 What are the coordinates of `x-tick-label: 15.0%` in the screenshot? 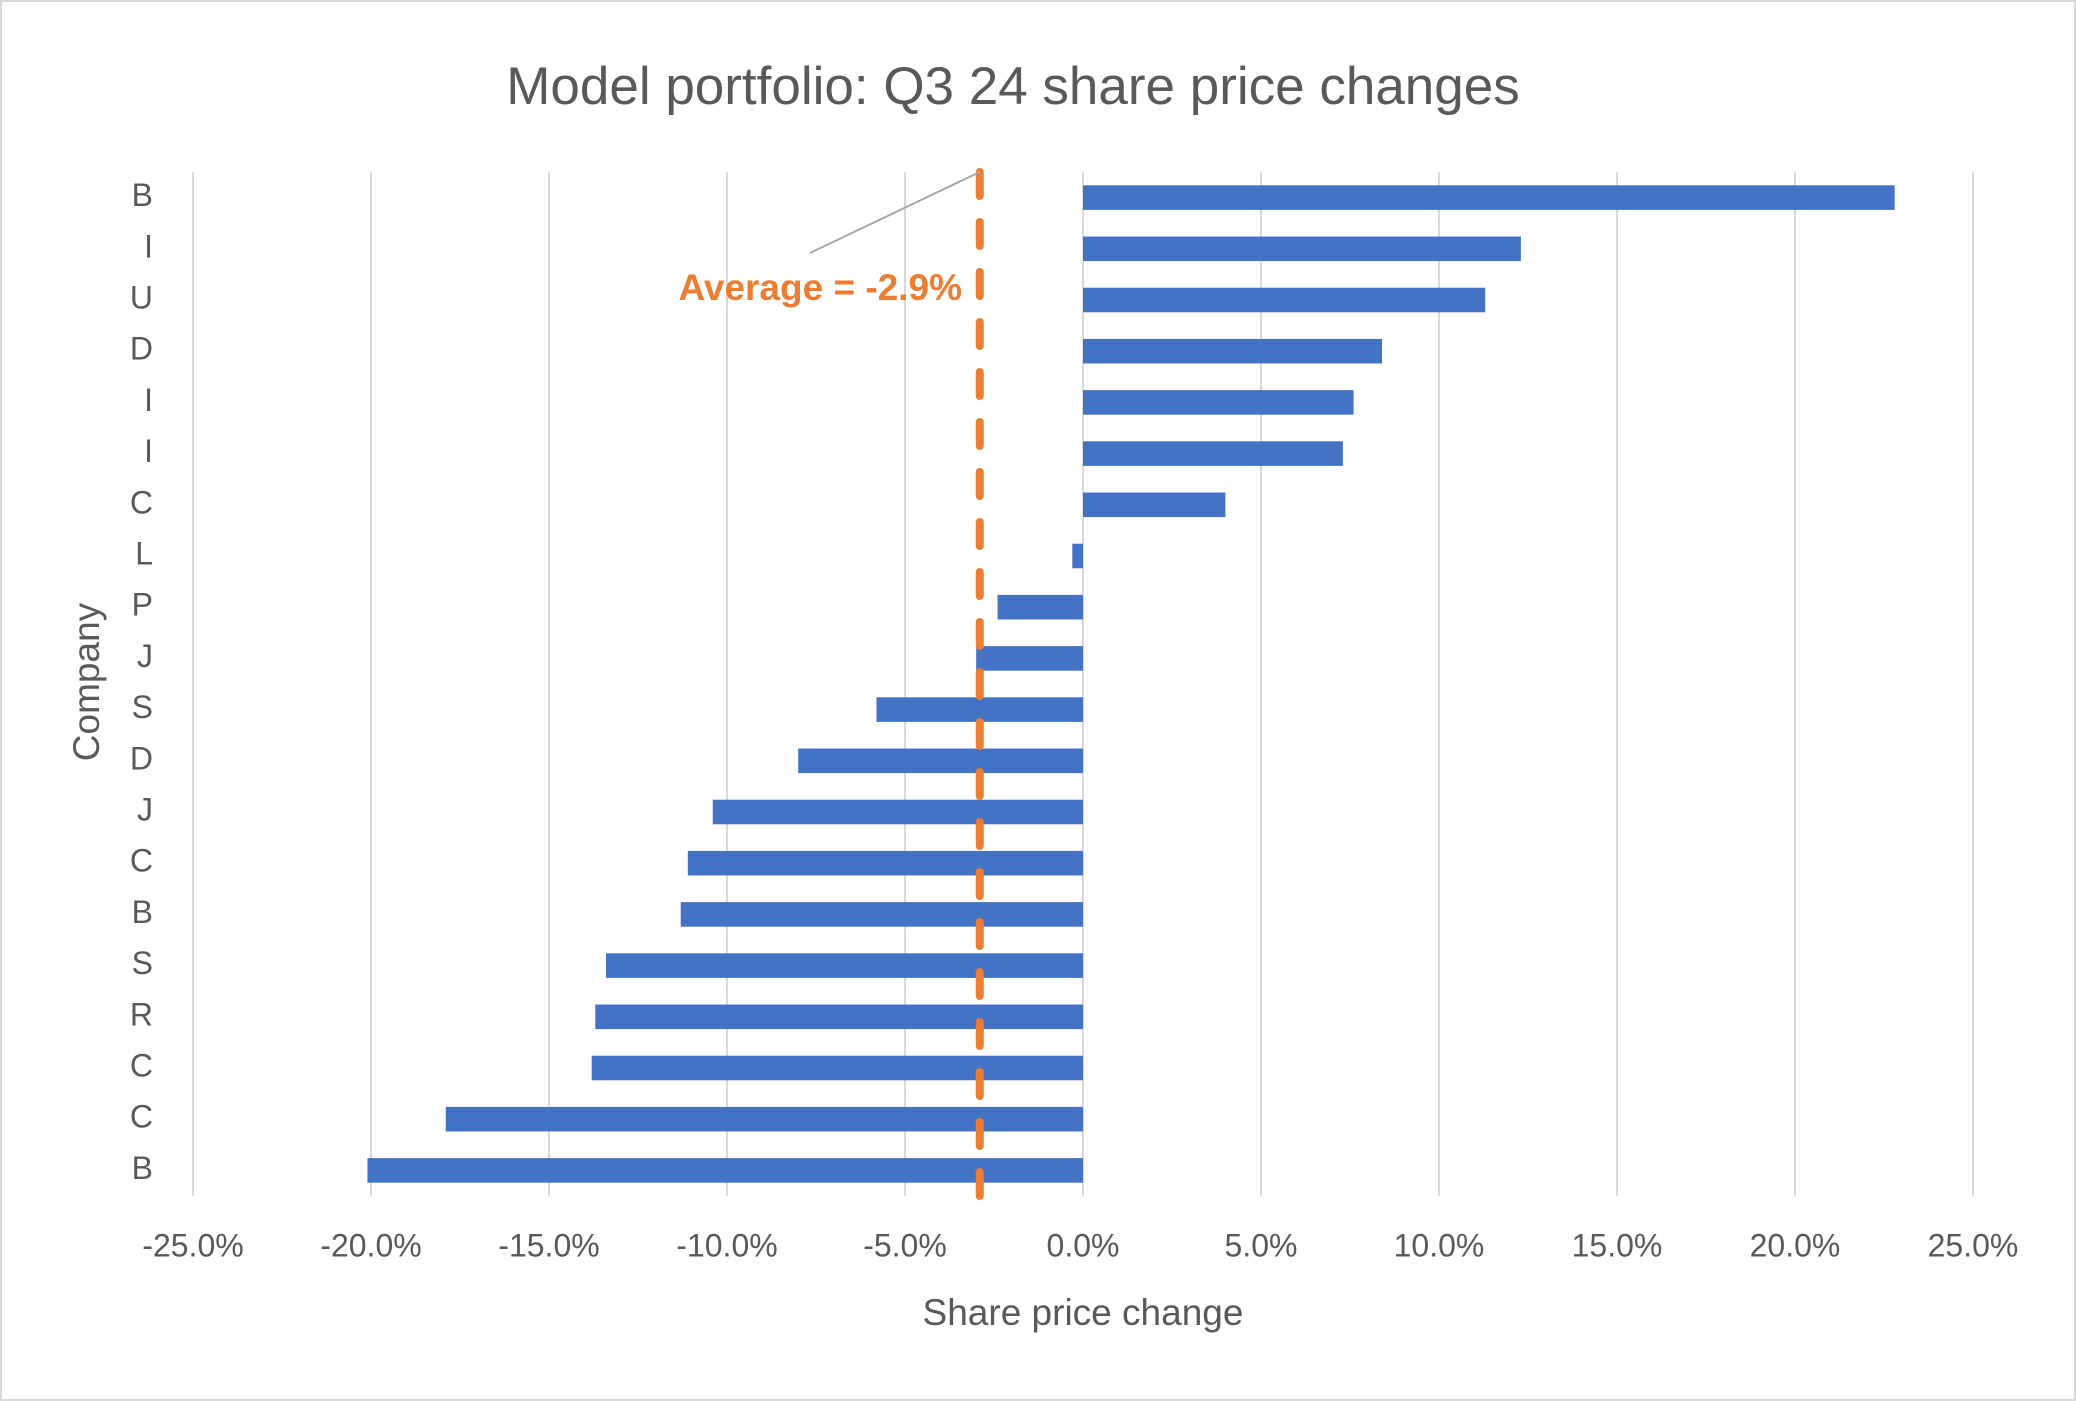 It's located at (1617, 1245).